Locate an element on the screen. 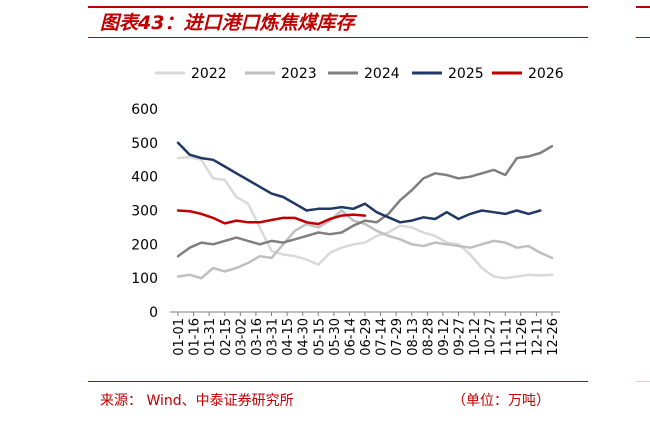 Image resolution: width=650 pixels, height=422 pixels. y-tick-label: 600 is located at coordinates (144, 110).